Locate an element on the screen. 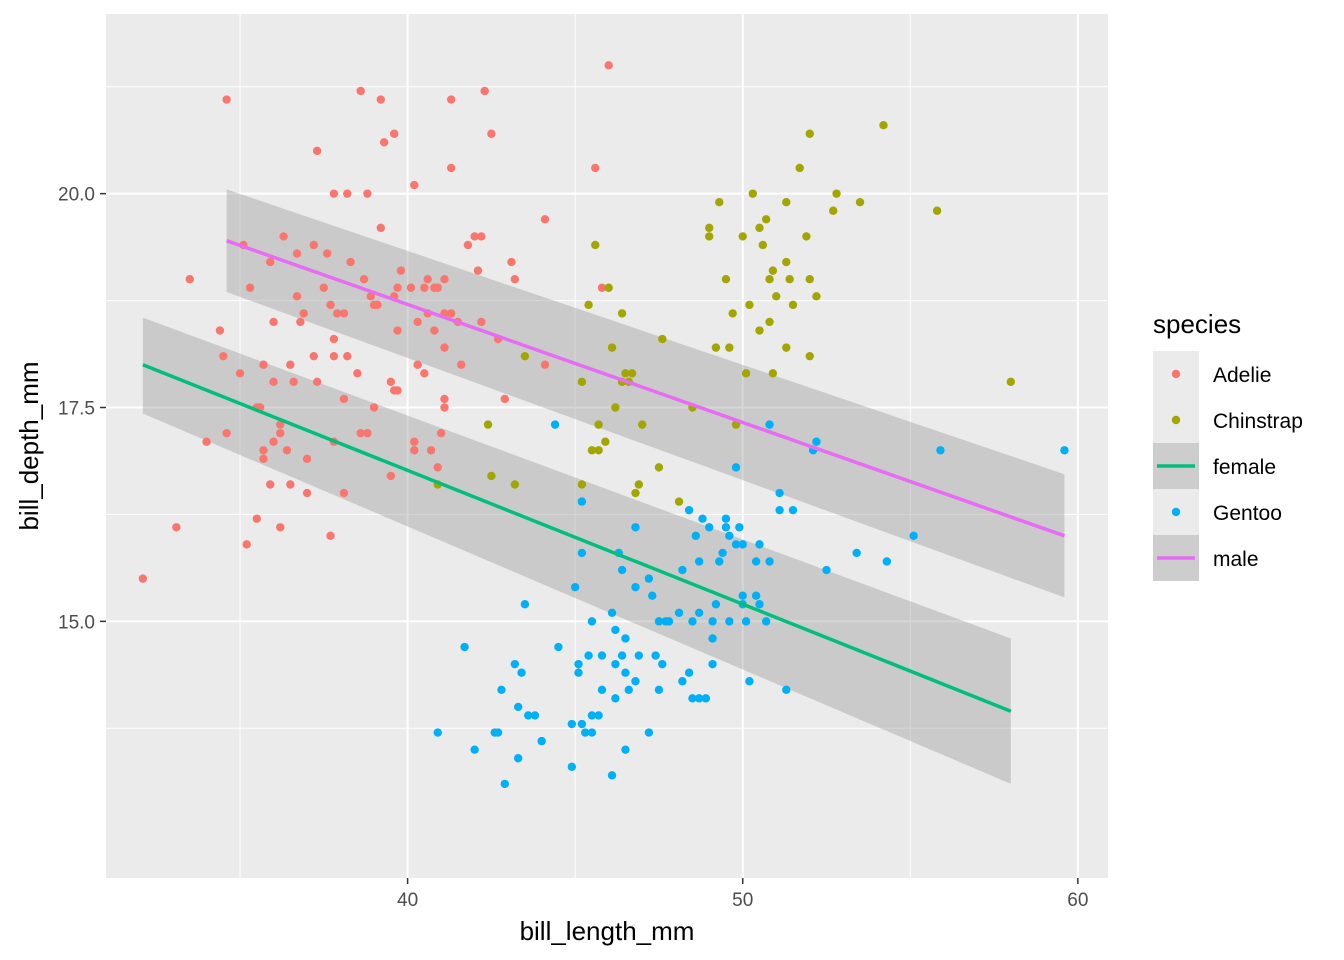  x-tick-label: 60 is located at coordinates (1077, 900).